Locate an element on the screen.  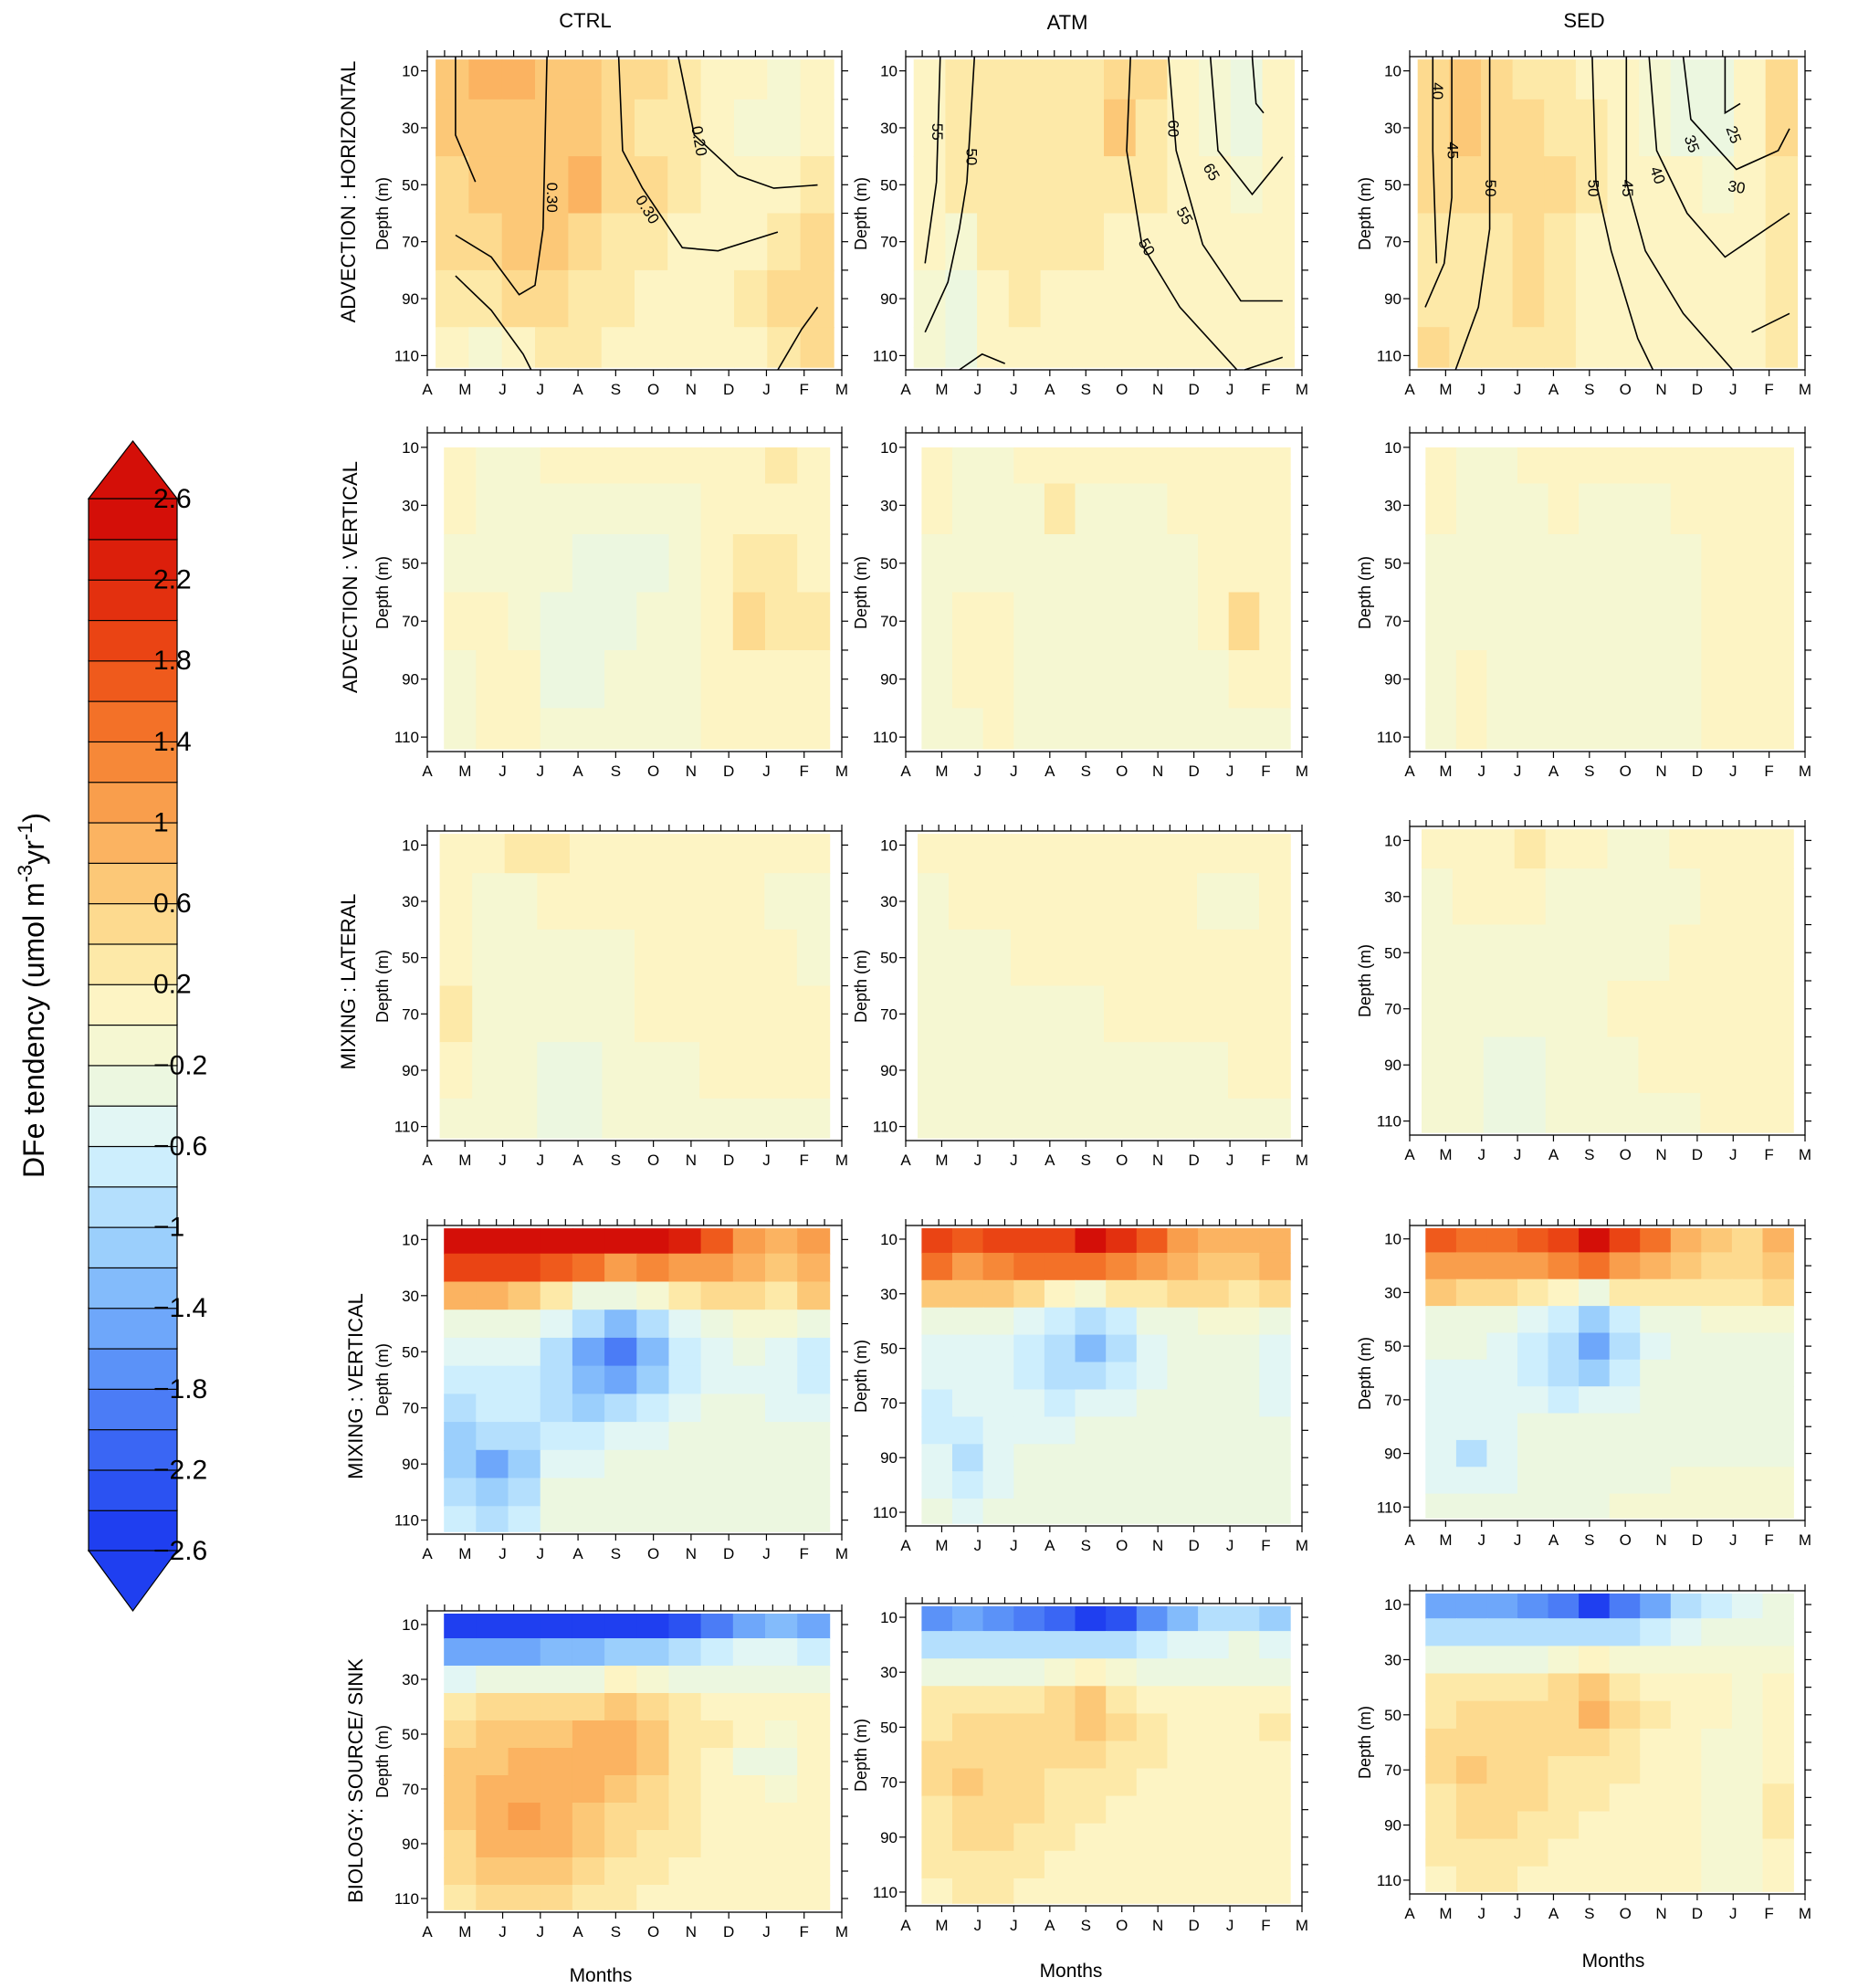
y-tick-label: 90 is located at coordinates (410, 1070).